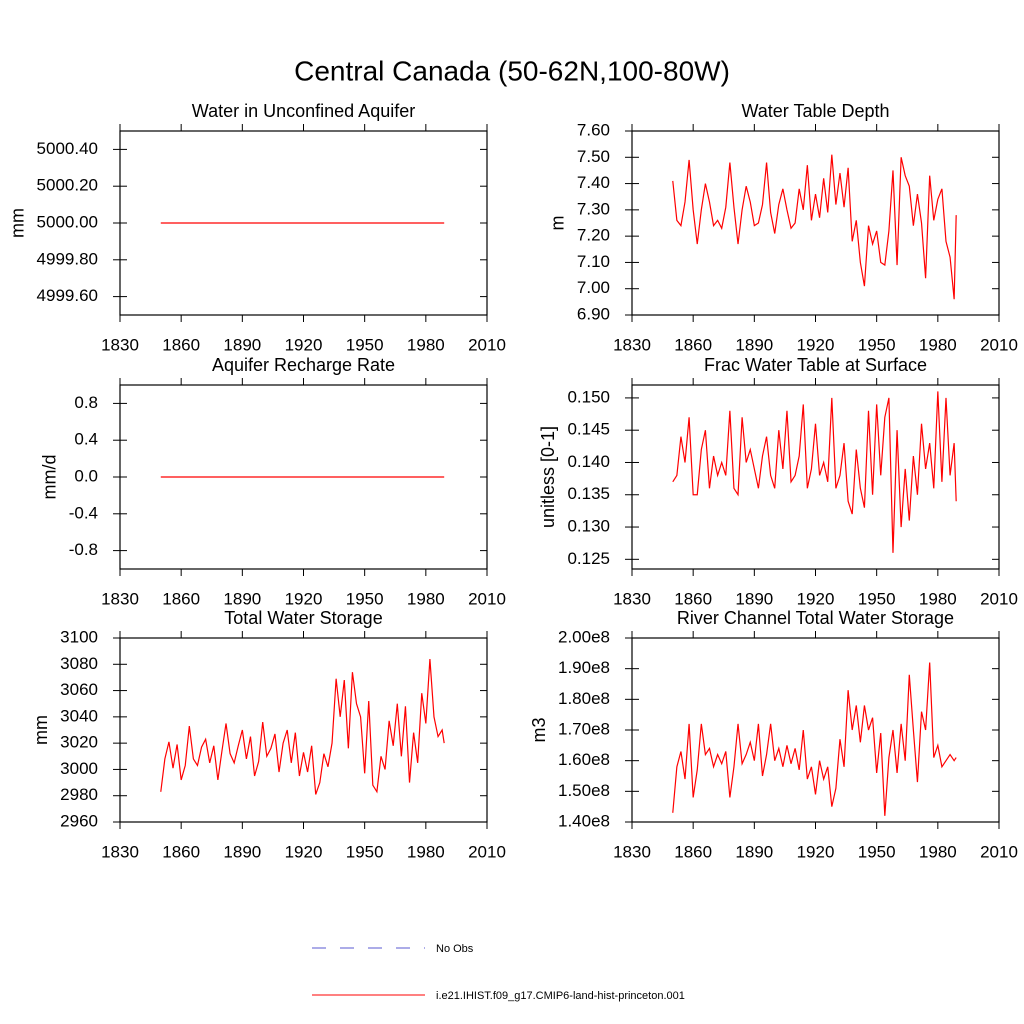 This screenshot has height=1024, width=1024. What do you see at coordinates (815, 618) in the screenshot?
I see `panel-title: River Channel Total Water Storage` at bounding box center [815, 618].